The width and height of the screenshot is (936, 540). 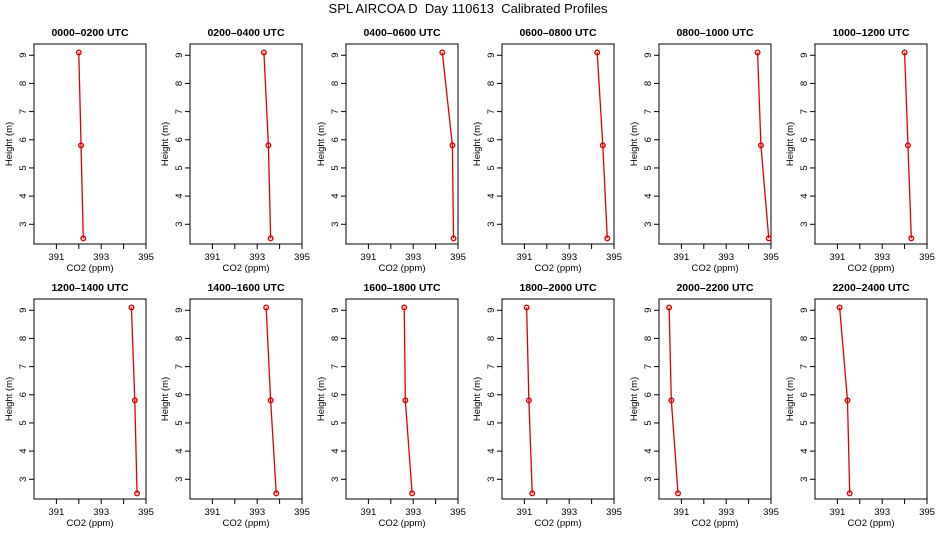 I want to click on panel-title: 2000–2200 UTC, so click(x=714, y=288).